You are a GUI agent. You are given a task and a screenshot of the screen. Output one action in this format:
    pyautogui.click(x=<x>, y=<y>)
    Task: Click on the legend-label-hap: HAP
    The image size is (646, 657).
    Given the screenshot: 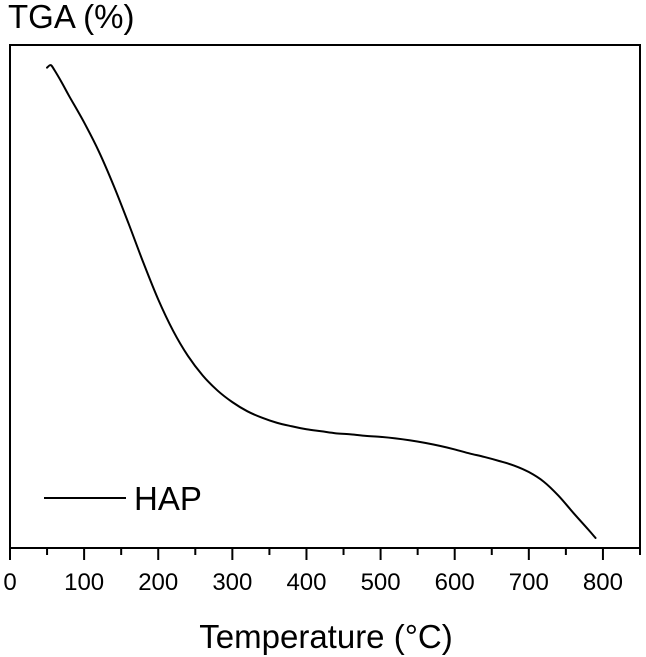 What is the action you would take?
    pyautogui.click(x=168, y=498)
    